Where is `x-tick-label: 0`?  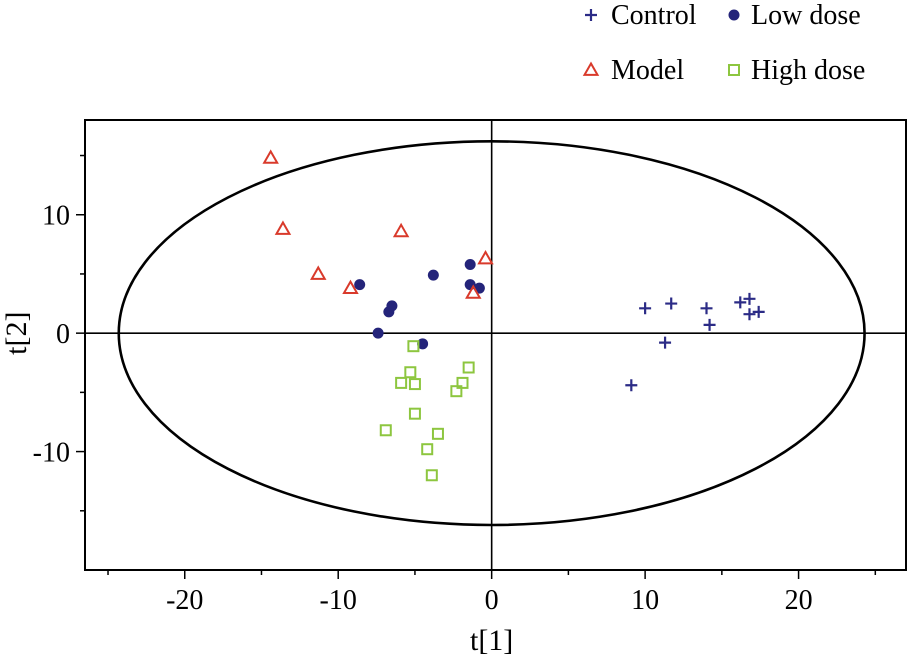 x-tick-label: 0 is located at coordinates (492, 600).